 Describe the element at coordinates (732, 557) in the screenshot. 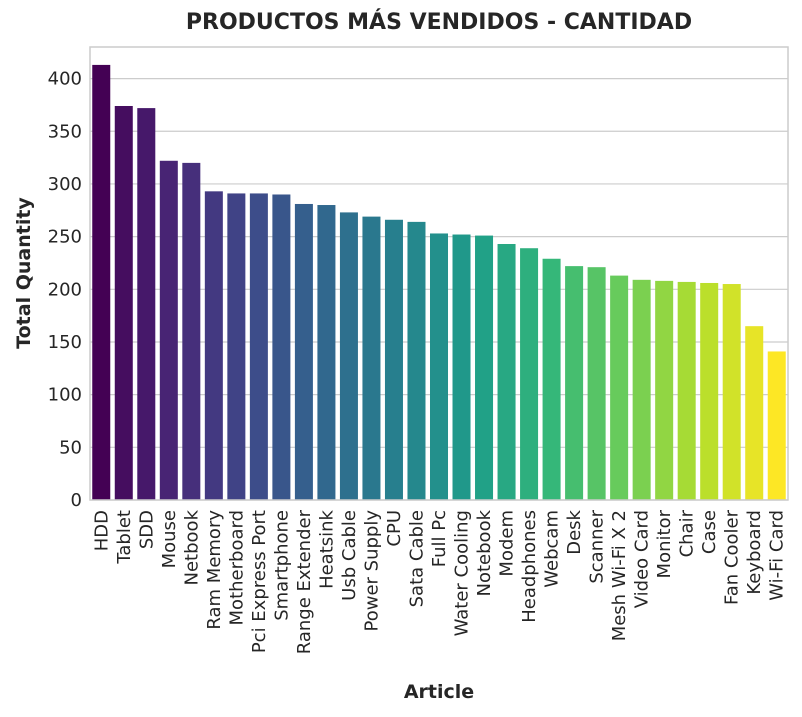

I see `x-tick-label: Fan Cooler` at that location.